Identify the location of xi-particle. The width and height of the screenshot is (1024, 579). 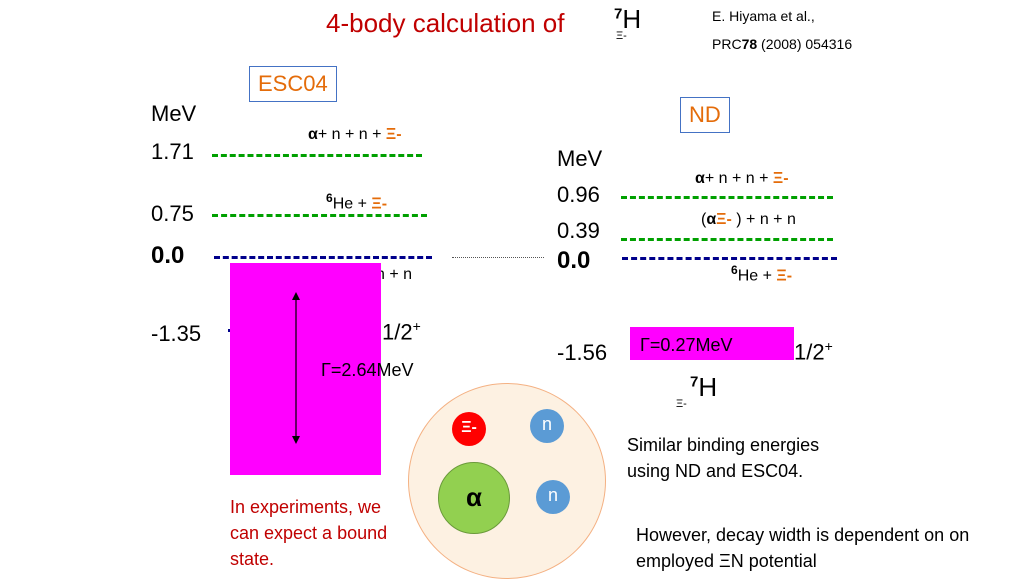
(469, 429).